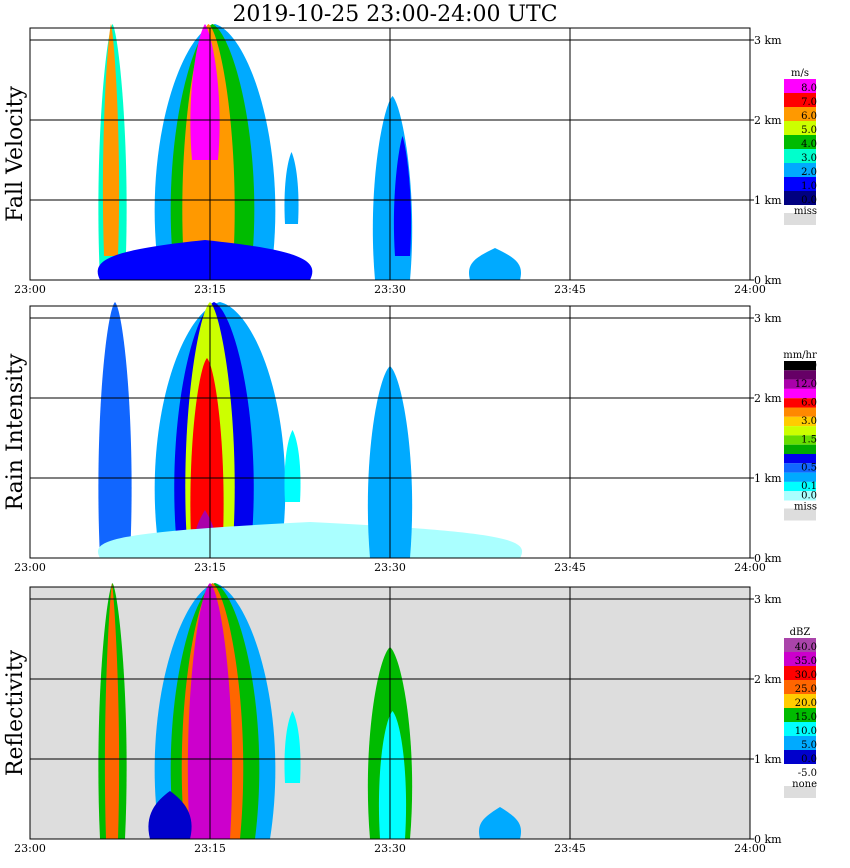 The width and height of the screenshot is (850, 868). I want to click on panel-3-legend-label: 0.0, so click(809, 759).